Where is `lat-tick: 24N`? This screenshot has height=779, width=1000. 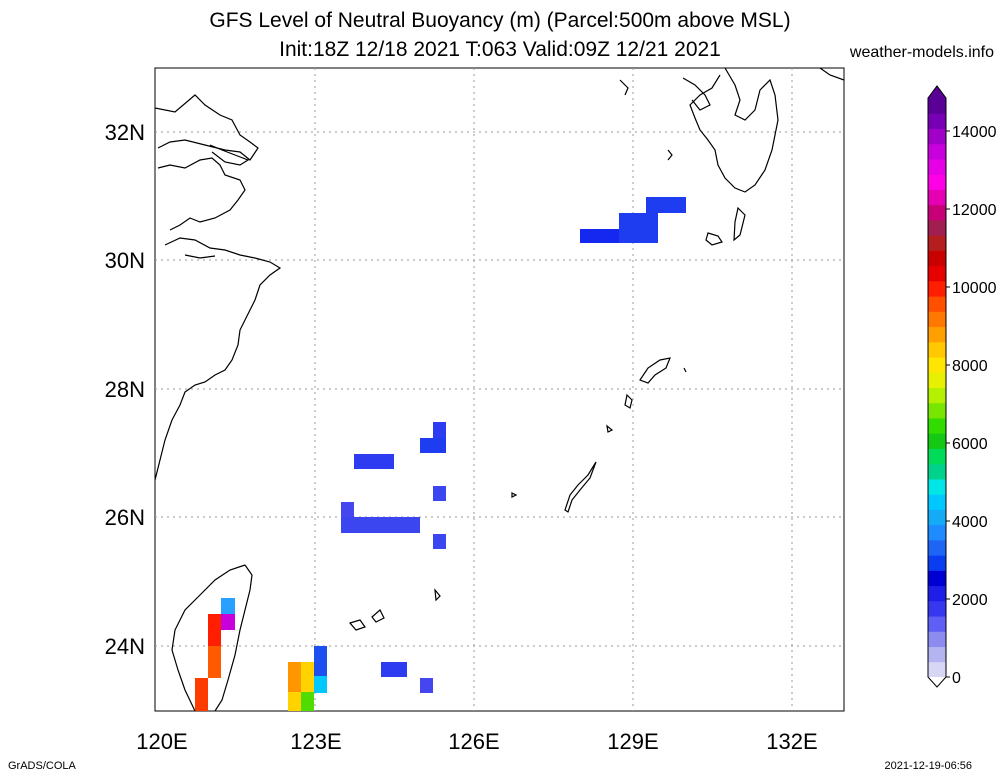 lat-tick: 24N is located at coordinates (125, 646).